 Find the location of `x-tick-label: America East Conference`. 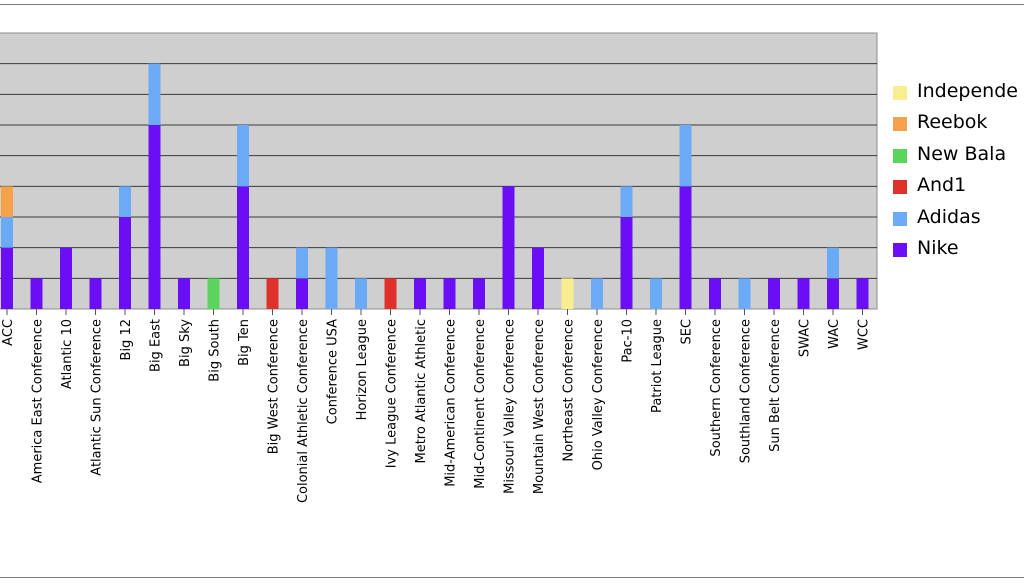

x-tick-label: America East Conference is located at coordinates (38, 401).